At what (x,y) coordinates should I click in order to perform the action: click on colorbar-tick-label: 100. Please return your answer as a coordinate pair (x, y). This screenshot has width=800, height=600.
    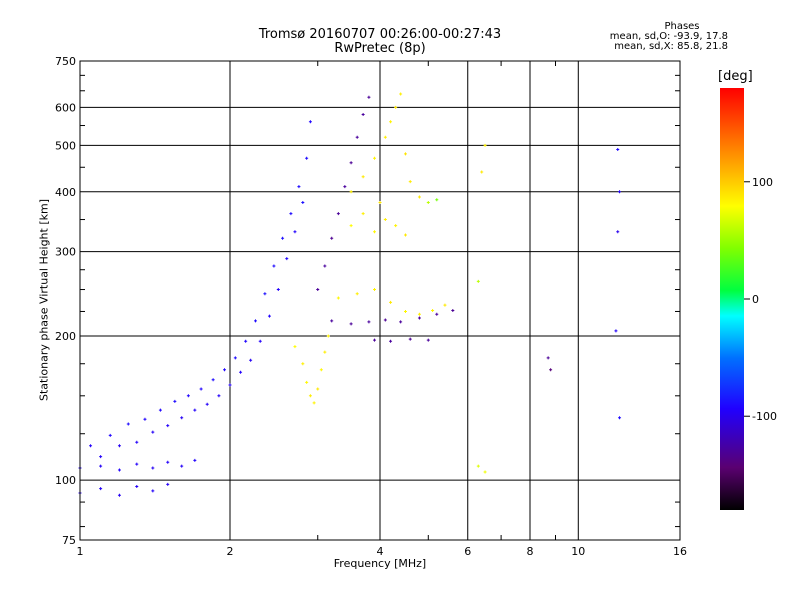
    Looking at the image, I should click on (762, 182).